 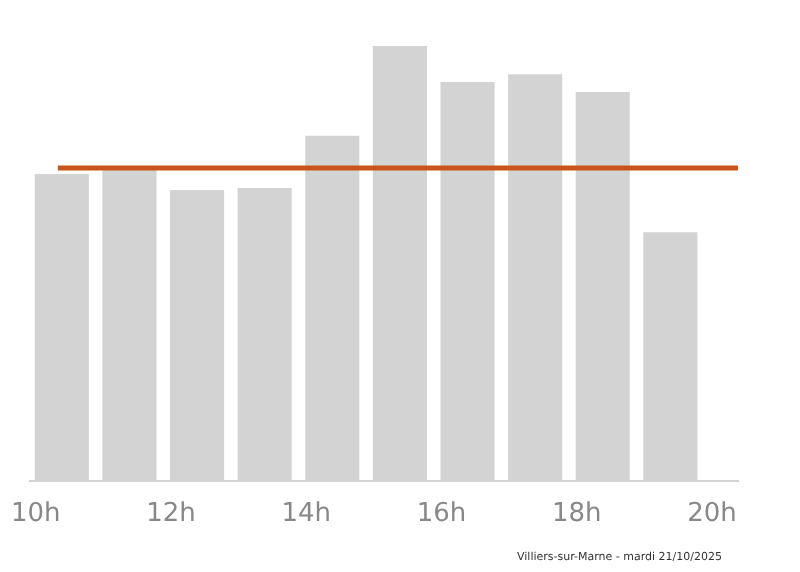 I want to click on x-tick-label: 14h, so click(x=306, y=514).